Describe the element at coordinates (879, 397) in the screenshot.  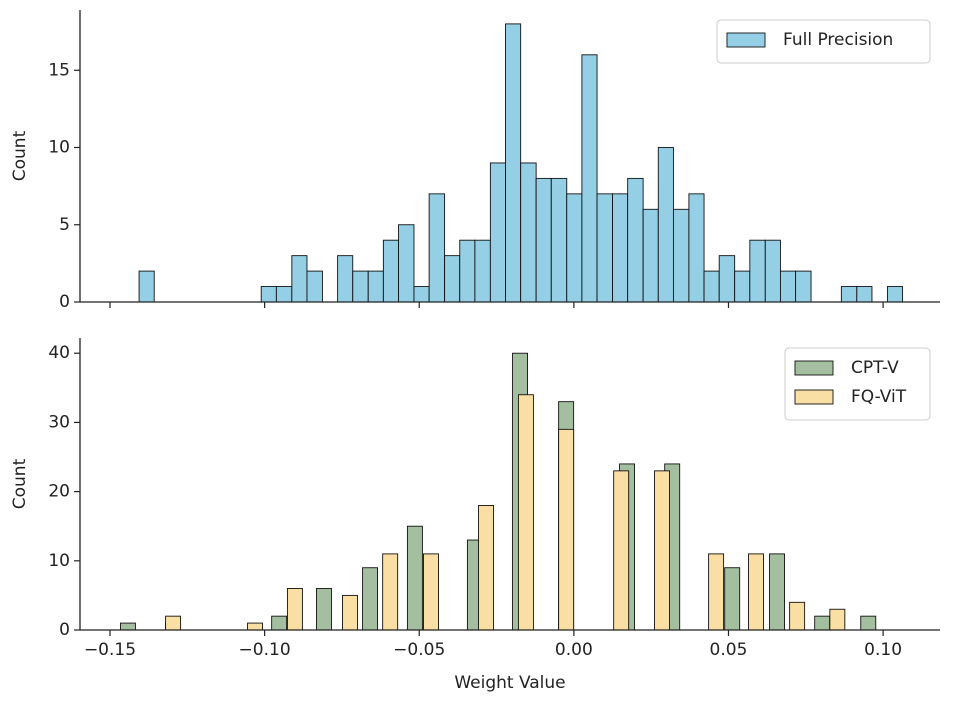
I see `legend-label: FQ-ViT` at that location.